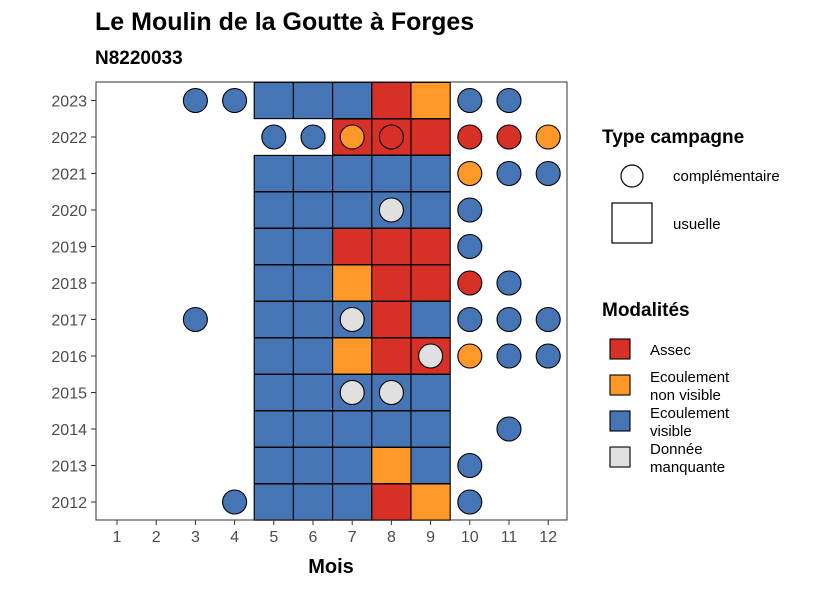  Describe the element at coordinates (156, 537) in the screenshot. I see `x-tick-label: 2` at that location.